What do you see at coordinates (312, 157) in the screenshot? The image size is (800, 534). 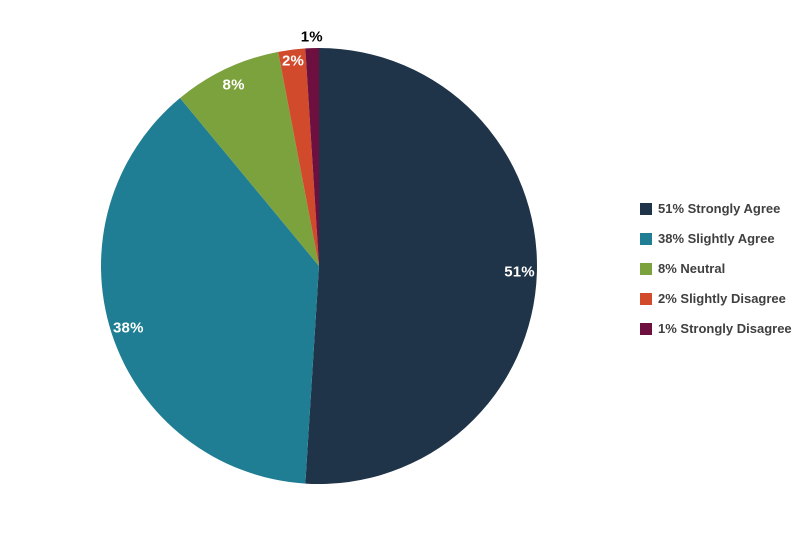 I see `pie-slice-strongly-disagree` at bounding box center [312, 157].